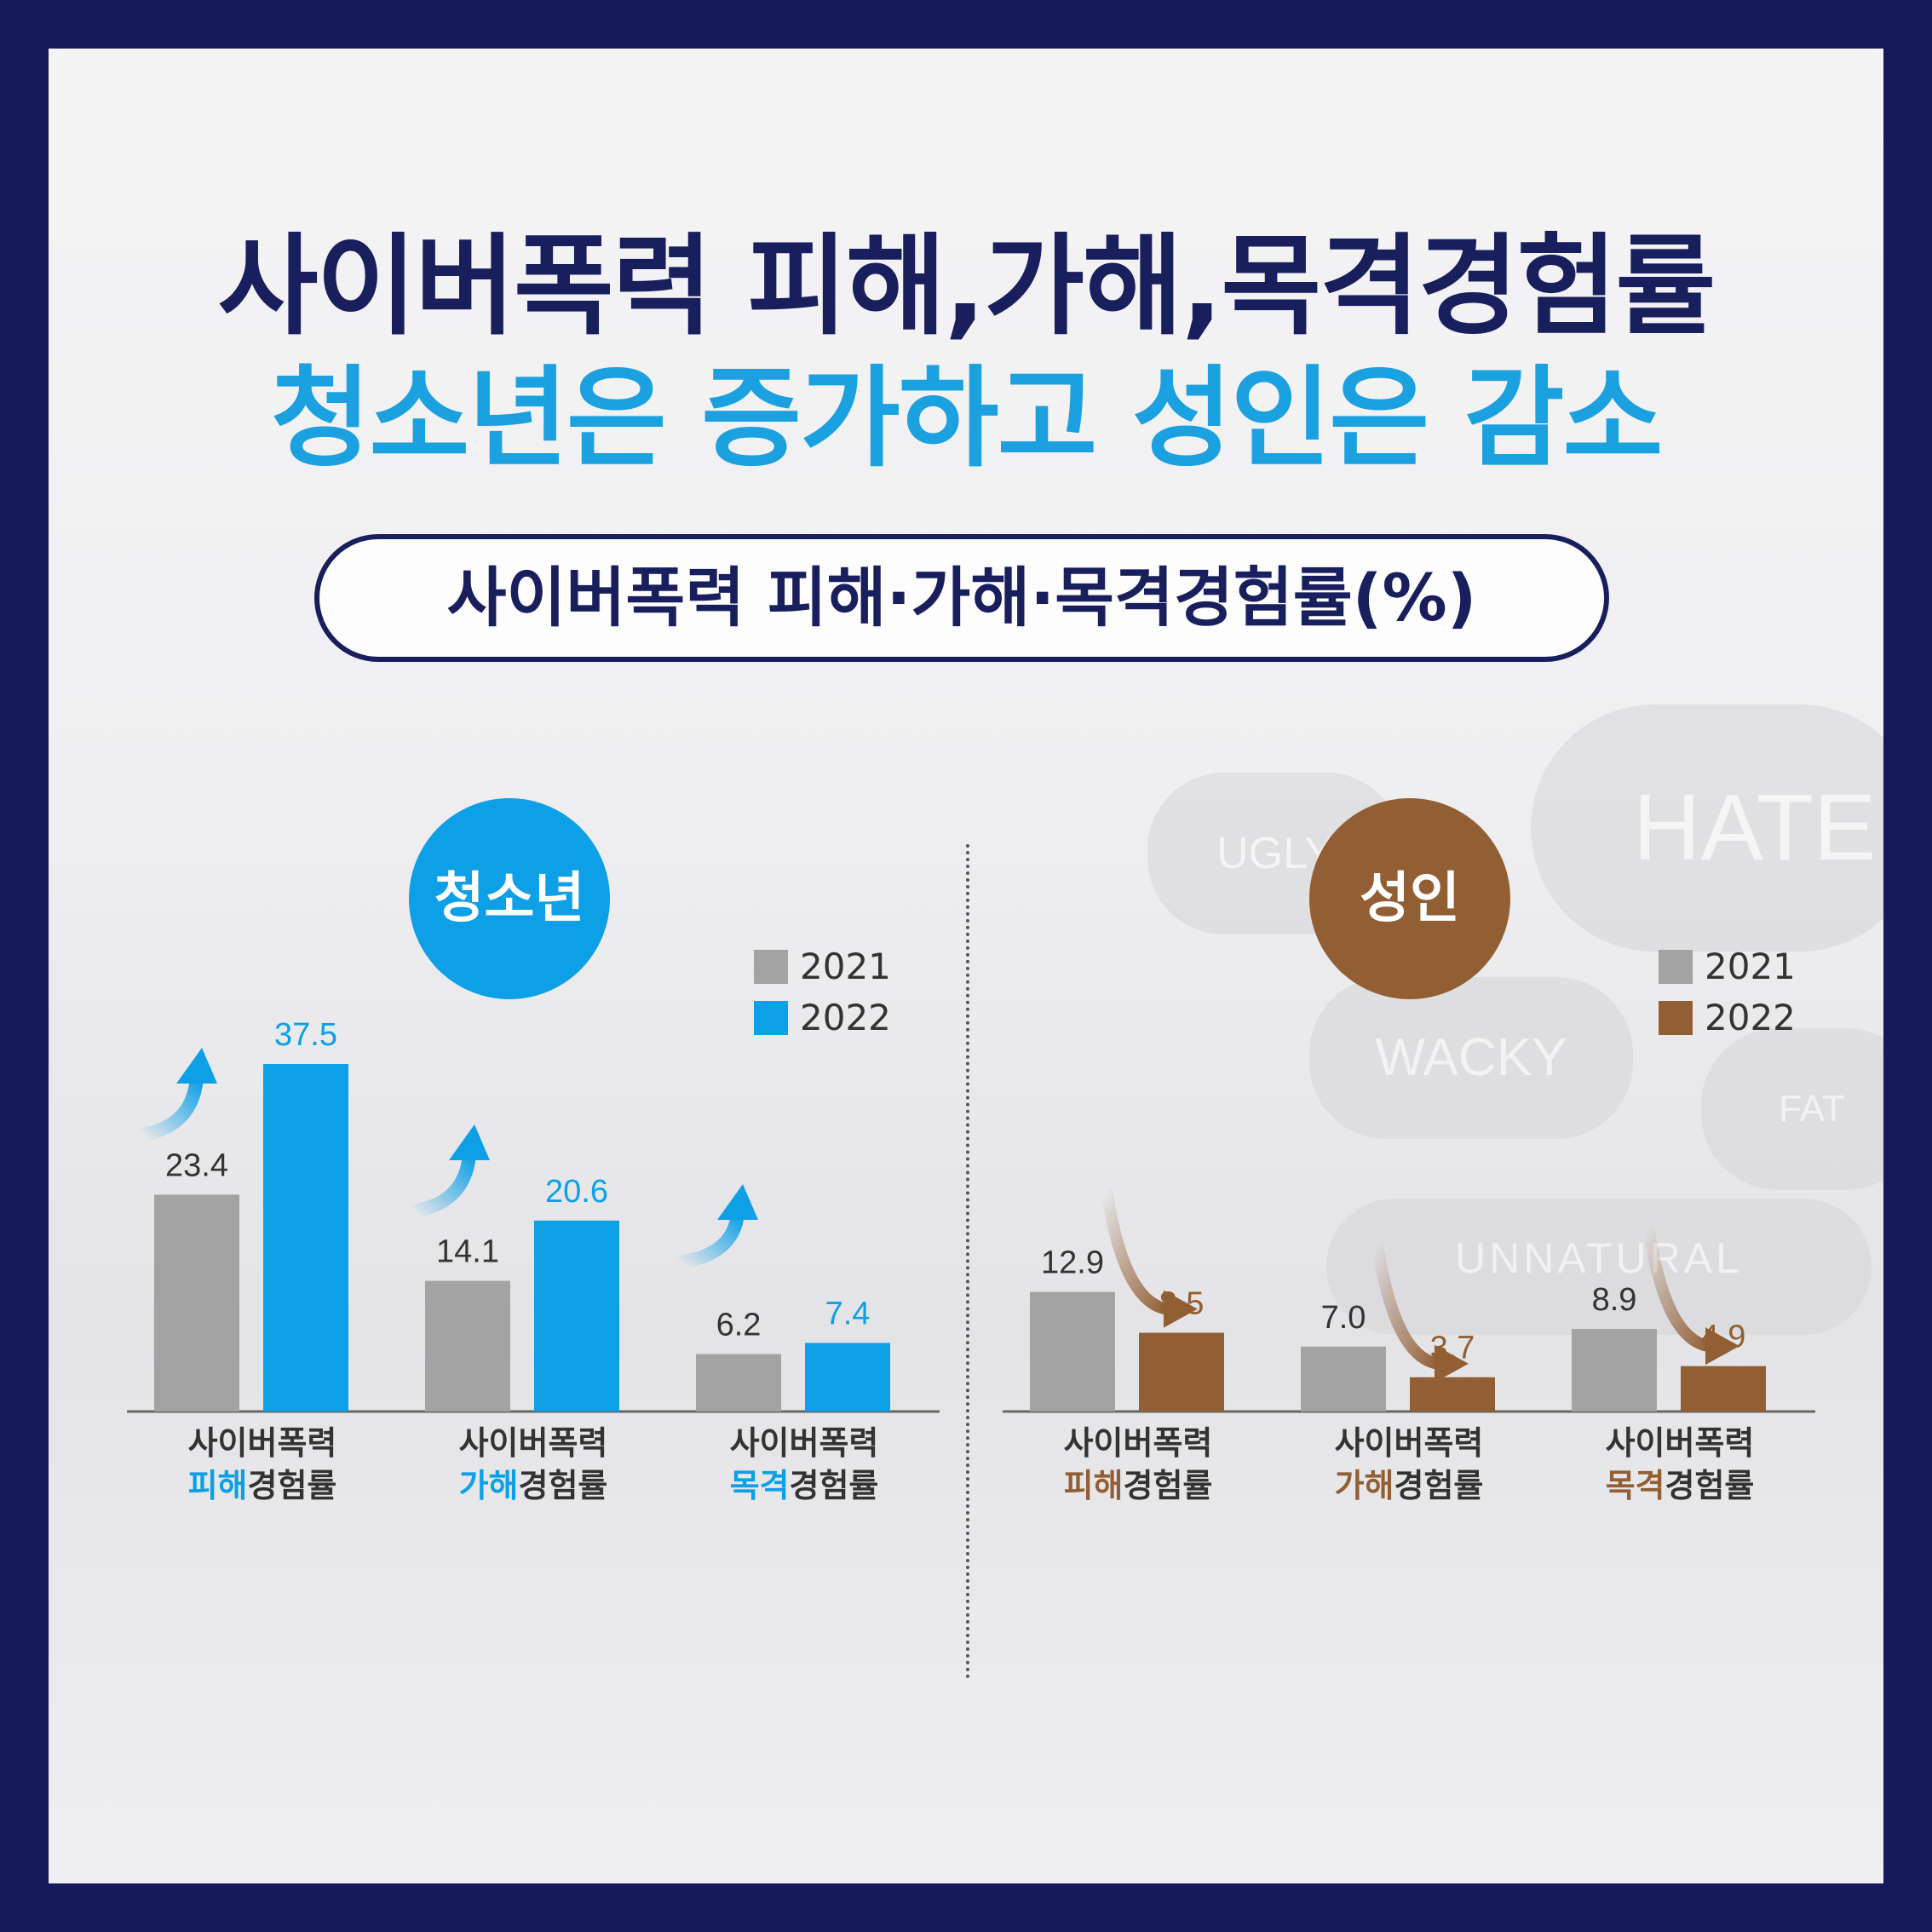 Image resolution: width=1932 pixels, height=1932 pixels. I want to click on data-label-2021: 12.9, so click(1073, 1263).